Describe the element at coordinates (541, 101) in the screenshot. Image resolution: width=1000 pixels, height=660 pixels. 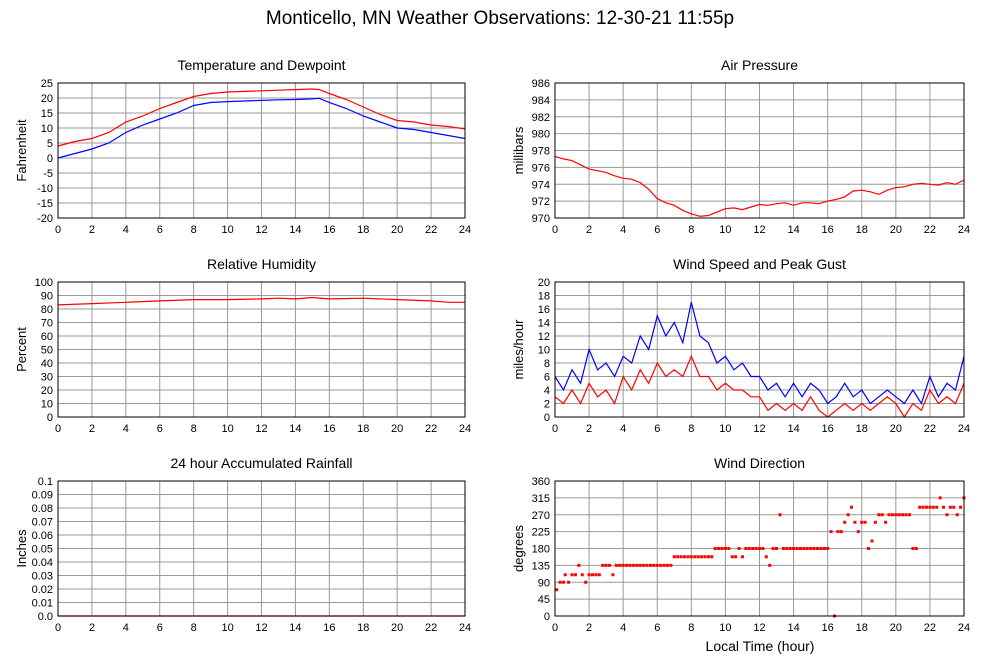
I see `y-tick-label: 984` at that location.